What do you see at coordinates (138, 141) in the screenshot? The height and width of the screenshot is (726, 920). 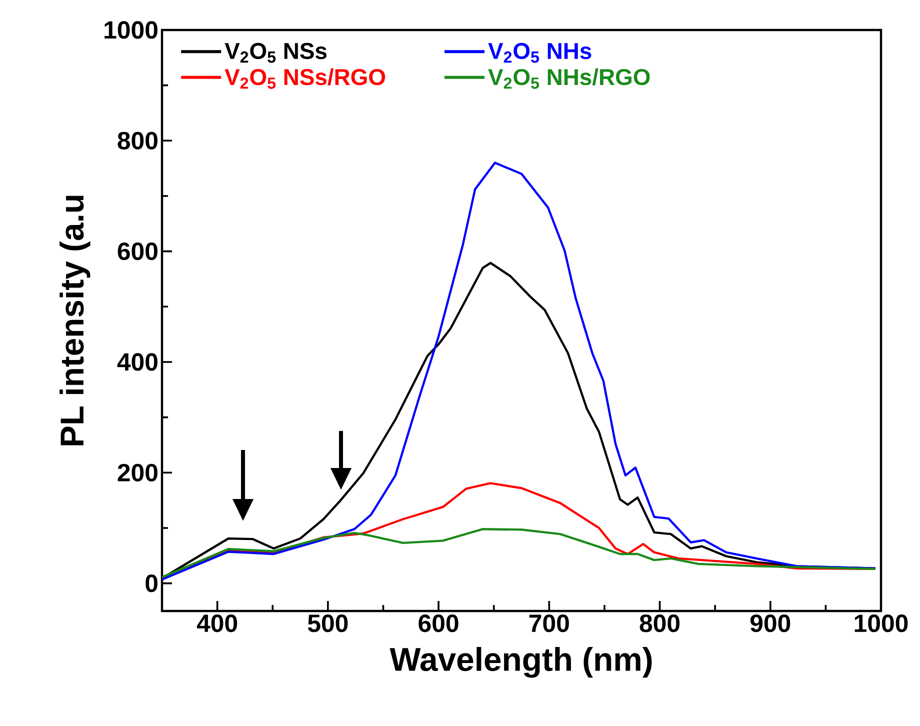 I see `y-tick-label: 800` at bounding box center [138, 141].